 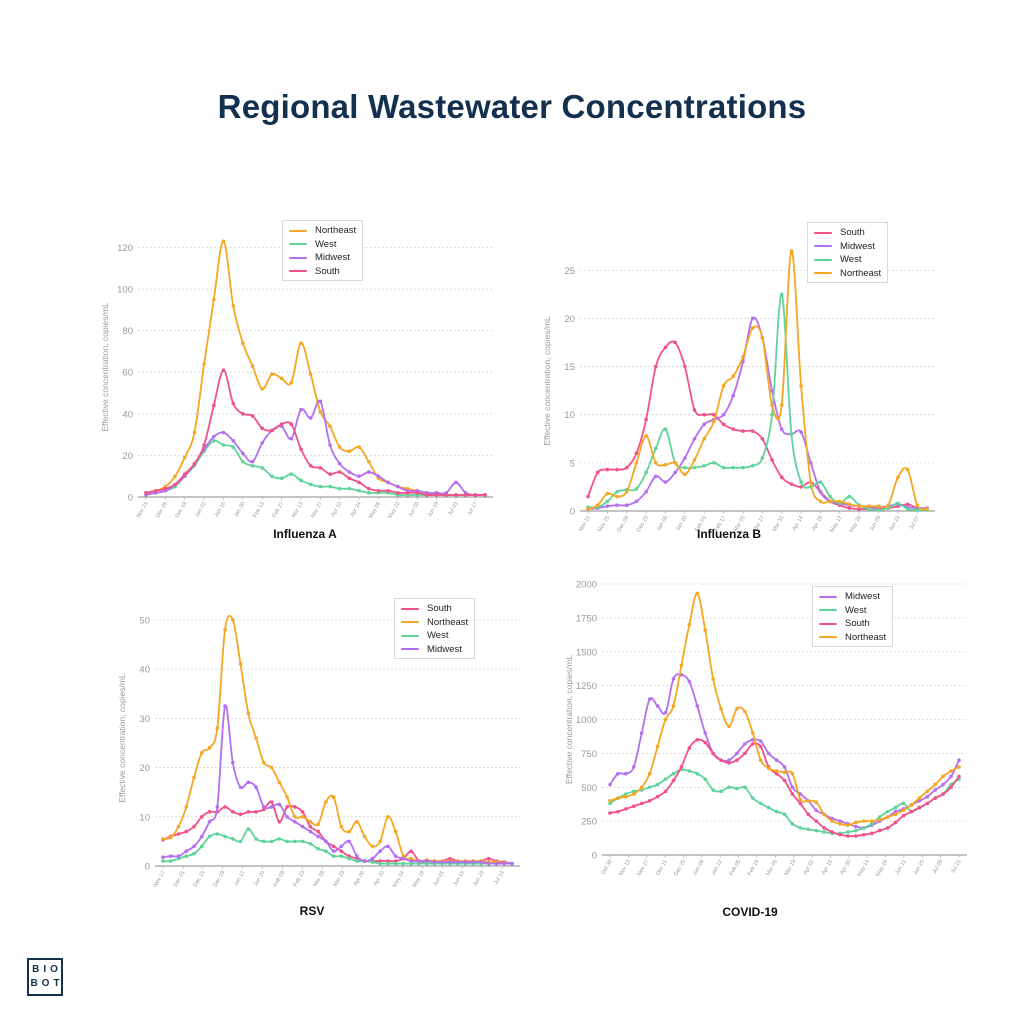 What do you see at coordinates (458, 878) in the screenshot?
I see `x-tick-label: Jun 15` at bounding box center [458, 878].